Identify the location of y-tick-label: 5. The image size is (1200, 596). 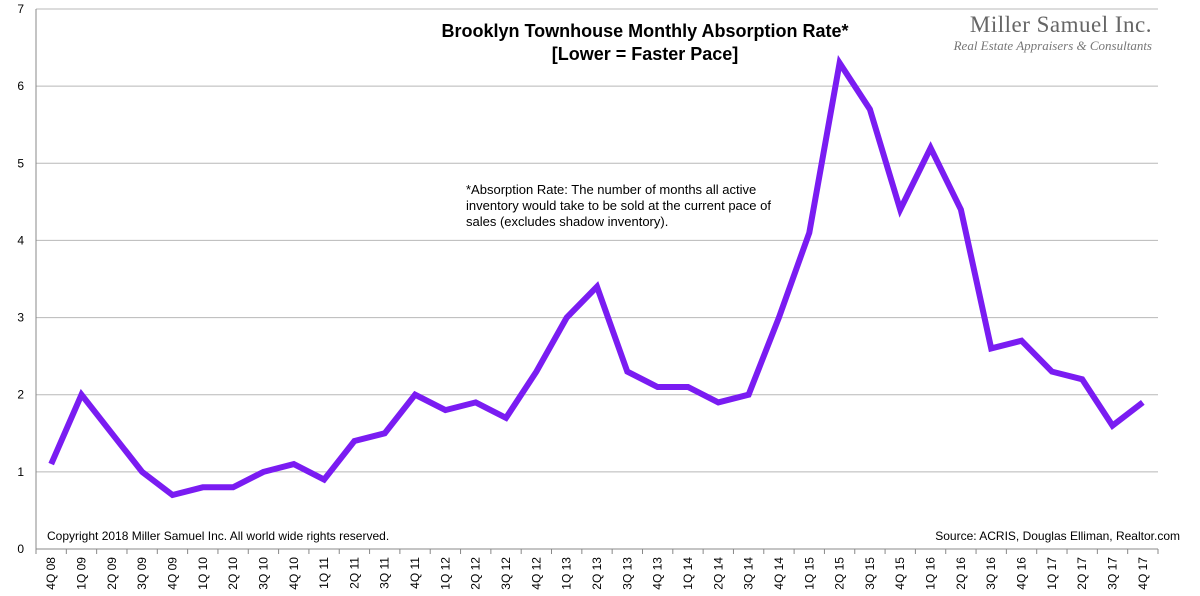
(20, 163).